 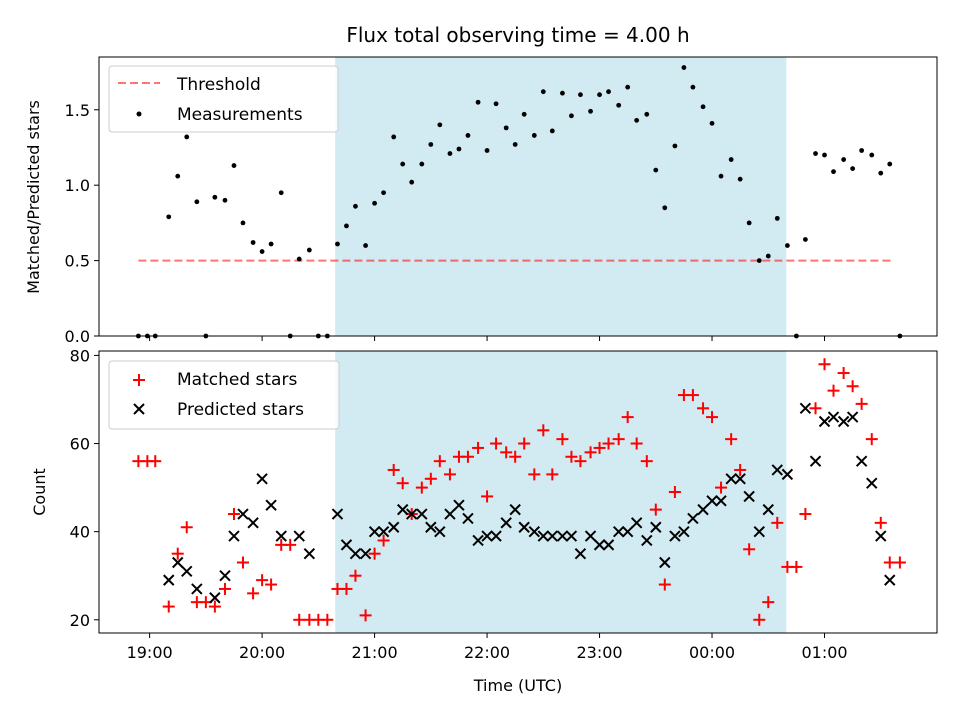 I want to click on legend-predicted-swatch, so click(x=139, y=409).